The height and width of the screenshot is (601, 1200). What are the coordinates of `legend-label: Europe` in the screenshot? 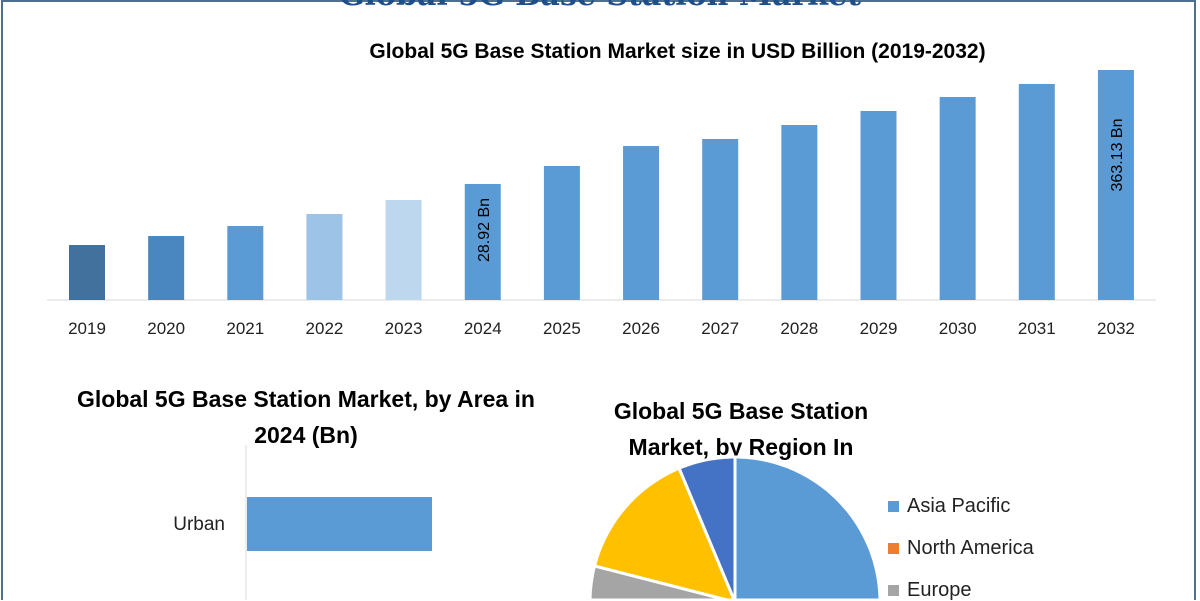 It's located at (939, 590).